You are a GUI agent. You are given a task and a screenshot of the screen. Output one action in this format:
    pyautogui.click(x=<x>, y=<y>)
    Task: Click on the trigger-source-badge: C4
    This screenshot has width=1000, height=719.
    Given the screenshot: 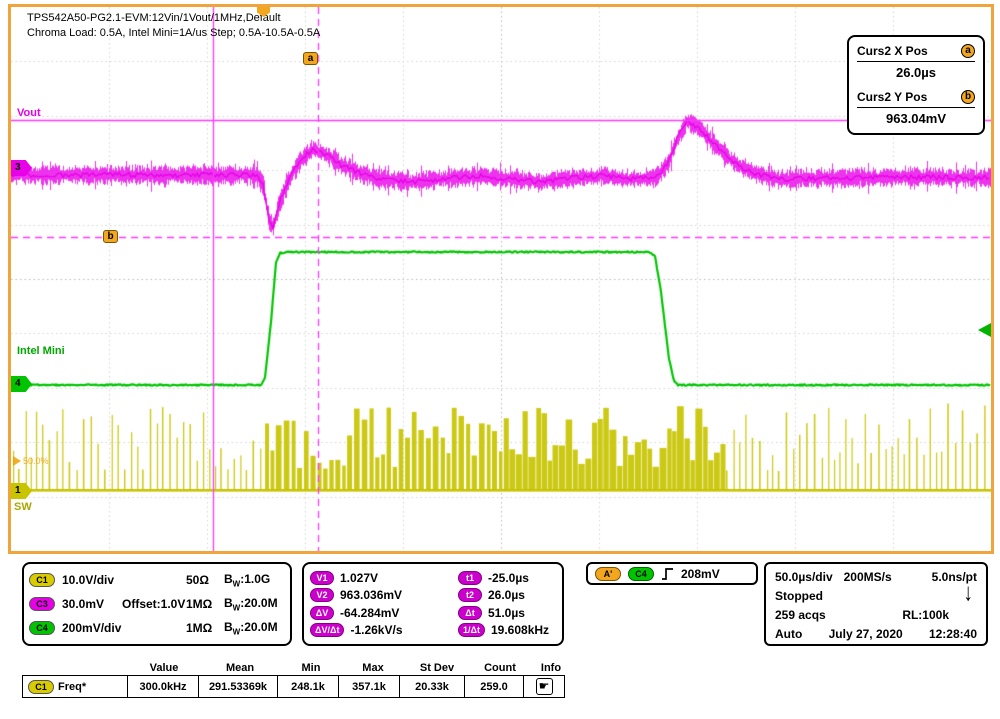 What is the action you would take?
    pyautogui.click(x=641, y=573)
    